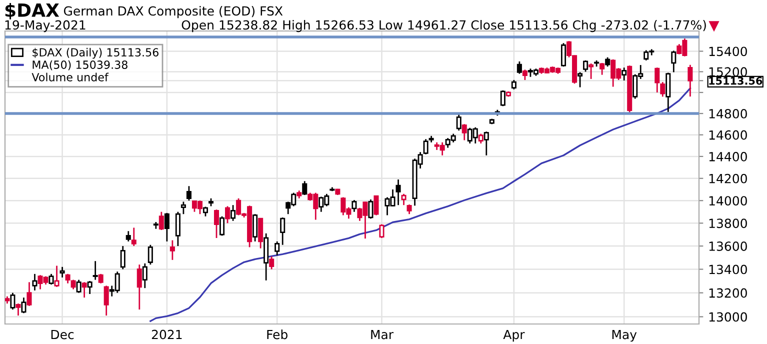  Describe the element at coordinates (80, 65) in the screenshot. I see `legend-label: MA(50) 15039.38` at that location.